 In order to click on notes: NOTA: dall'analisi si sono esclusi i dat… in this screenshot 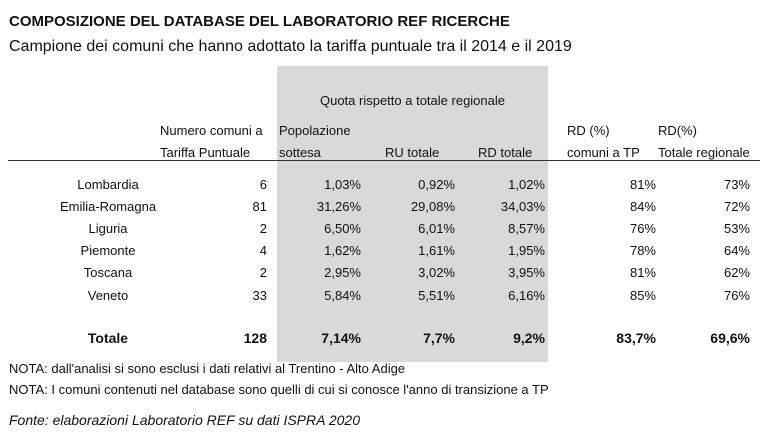, I will do `click(207, 368)`.